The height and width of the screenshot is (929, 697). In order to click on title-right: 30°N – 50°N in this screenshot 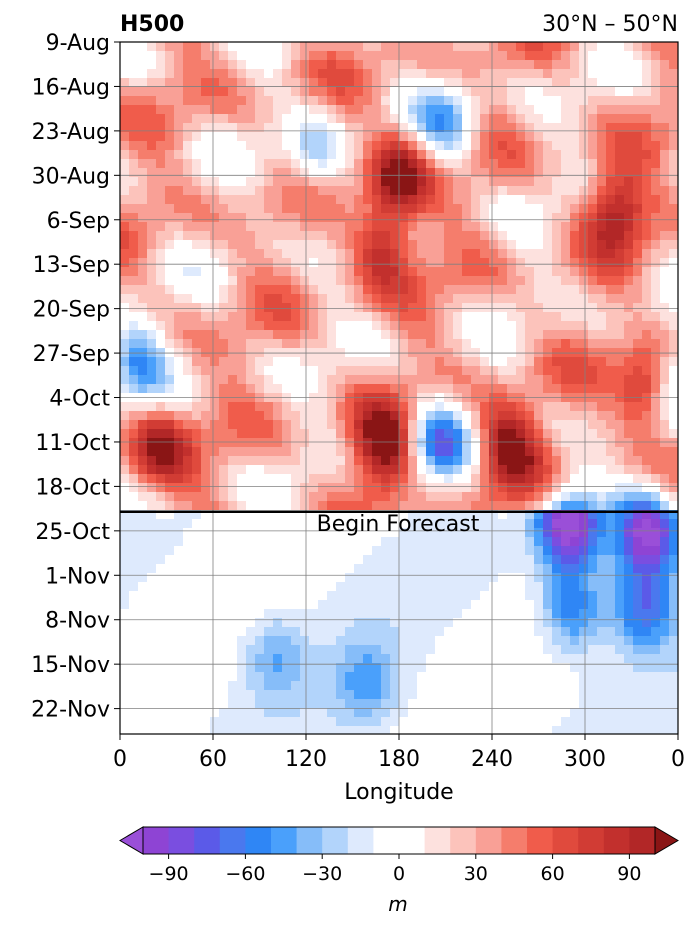, I will do `click(610, 24)`.